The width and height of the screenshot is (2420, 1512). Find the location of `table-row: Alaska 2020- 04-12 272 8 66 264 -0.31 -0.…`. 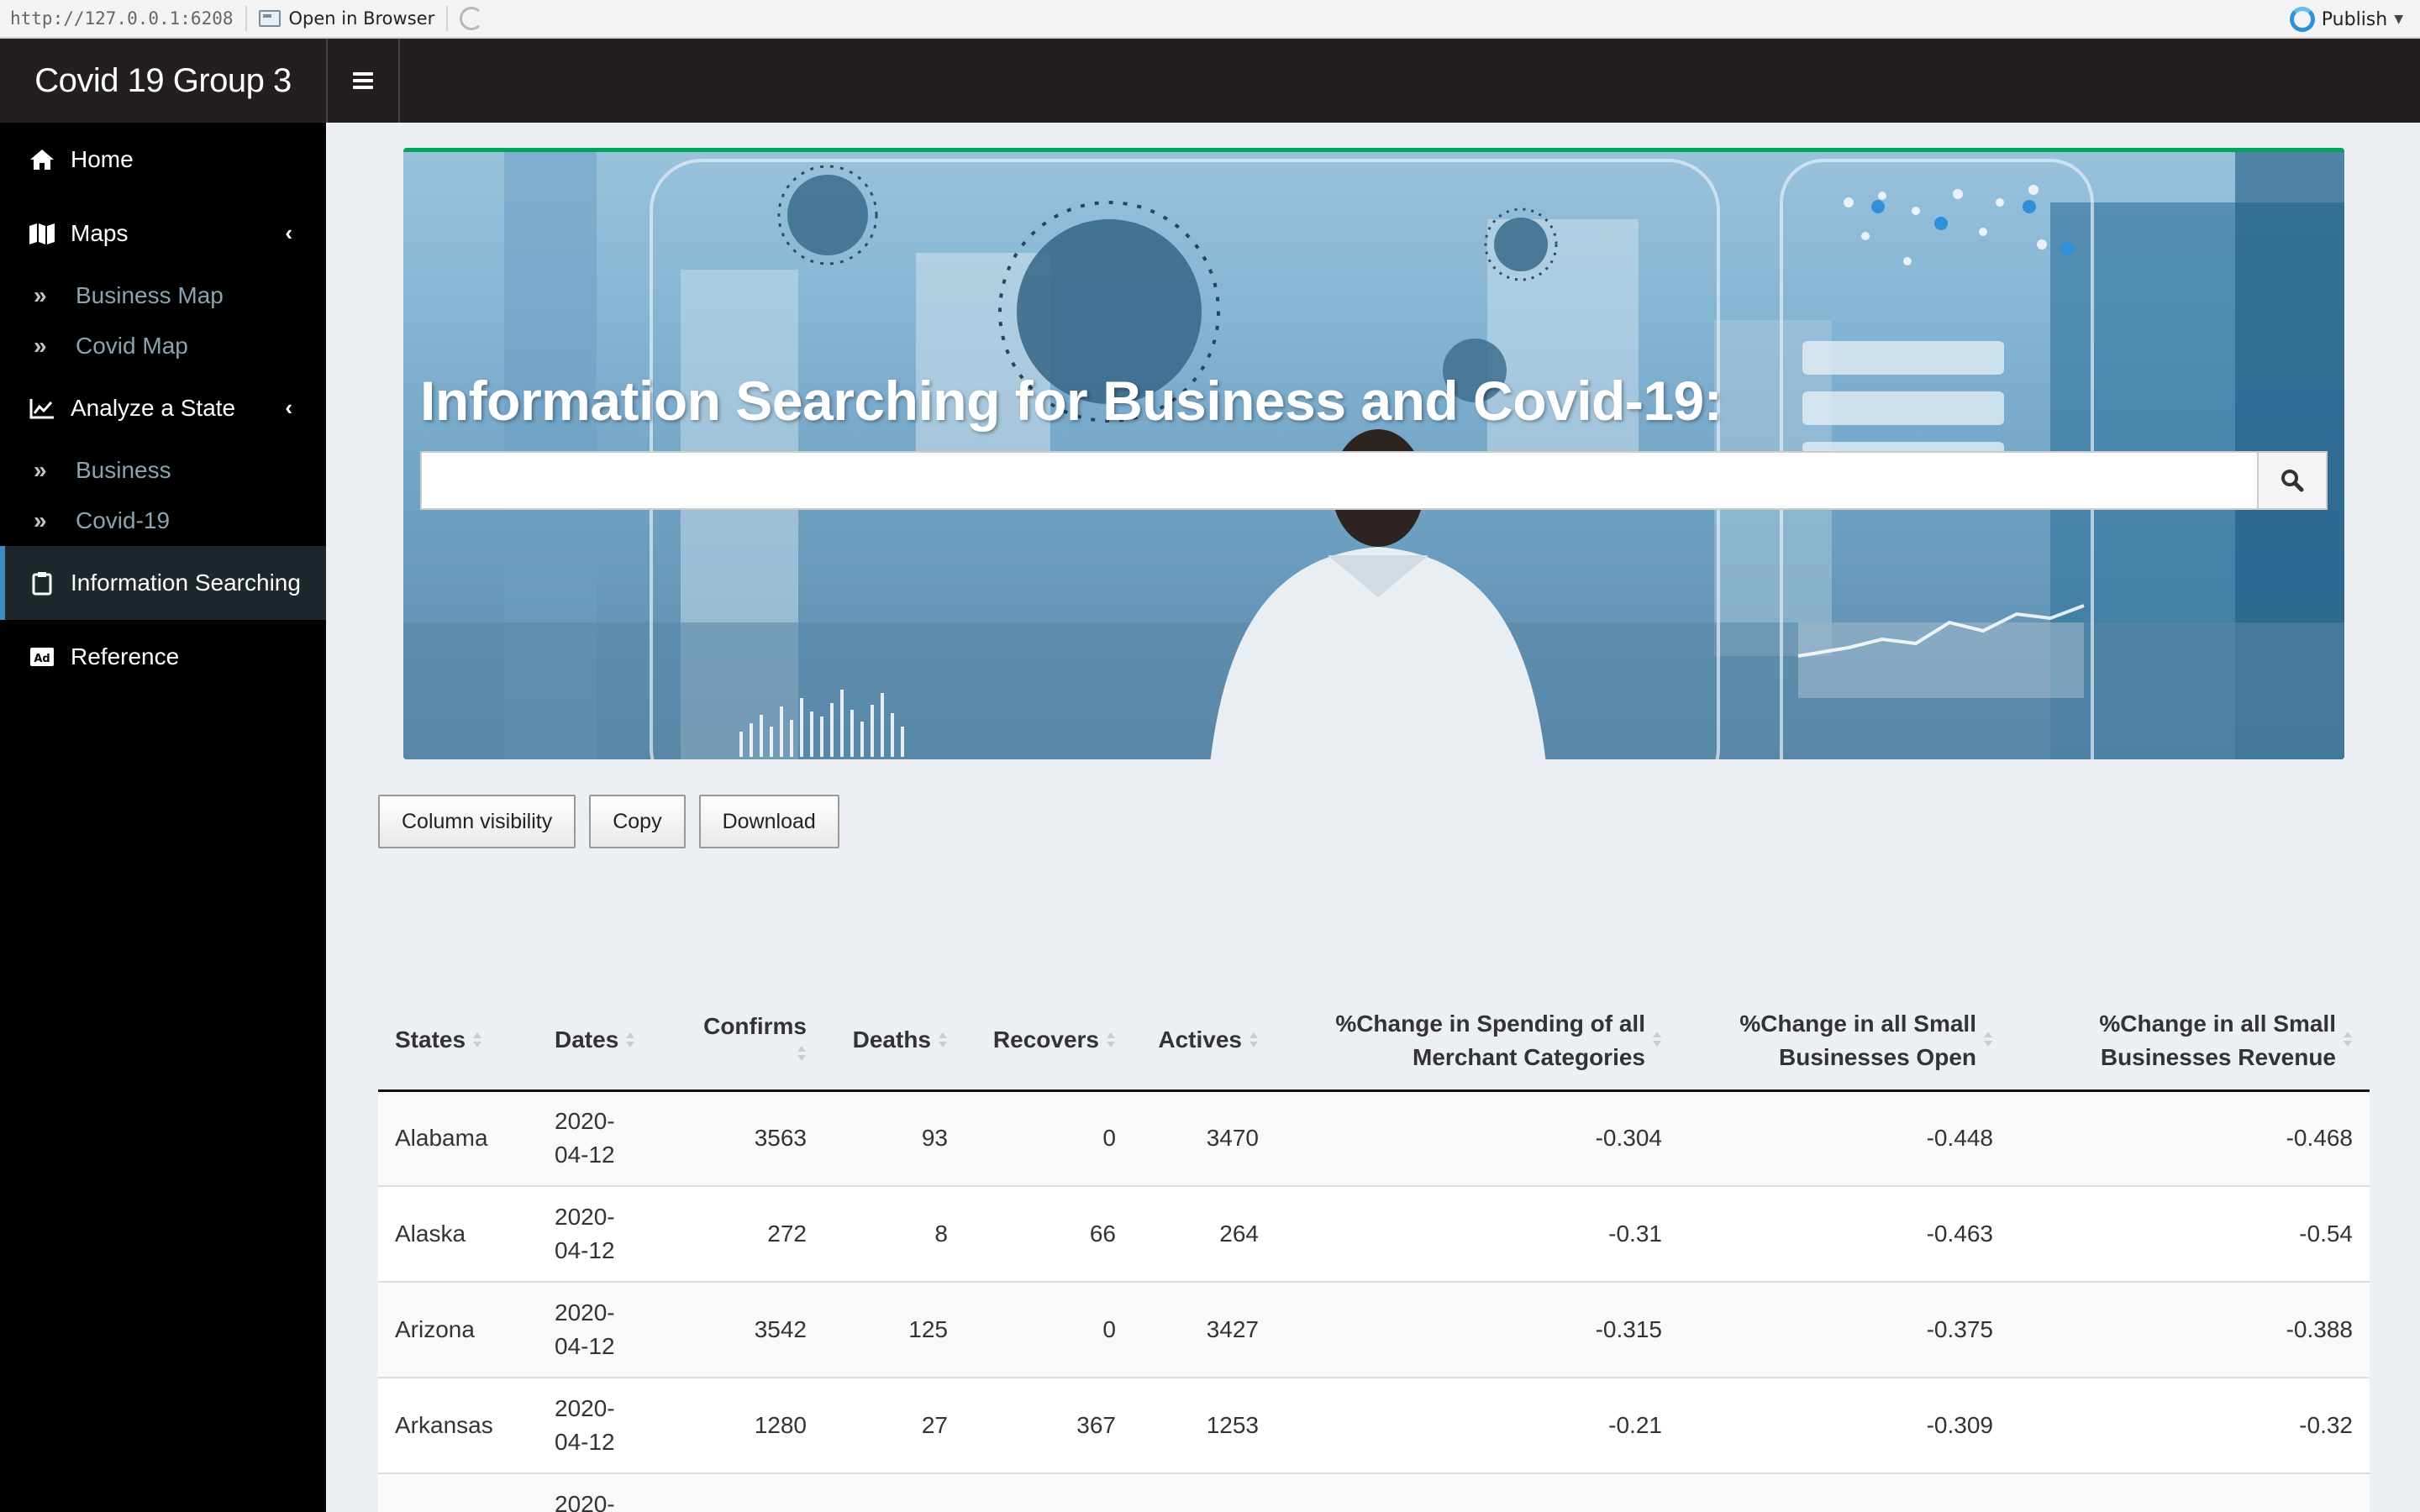

table-row: Alaska 2020- 04-12 272 8 66 264 -0.31 -0.… is located at coordinates (1374, 1233).